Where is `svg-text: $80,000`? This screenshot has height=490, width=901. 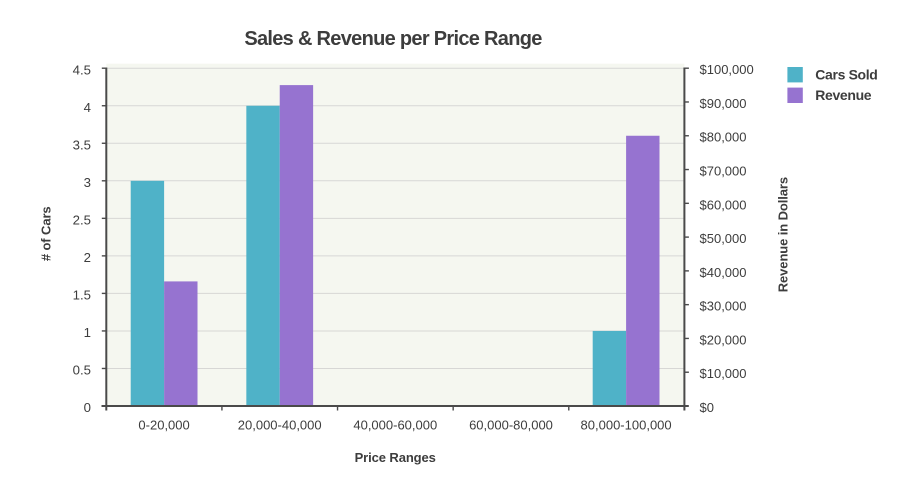 svg-text: $80,000 is located at coordinates (723, 137).